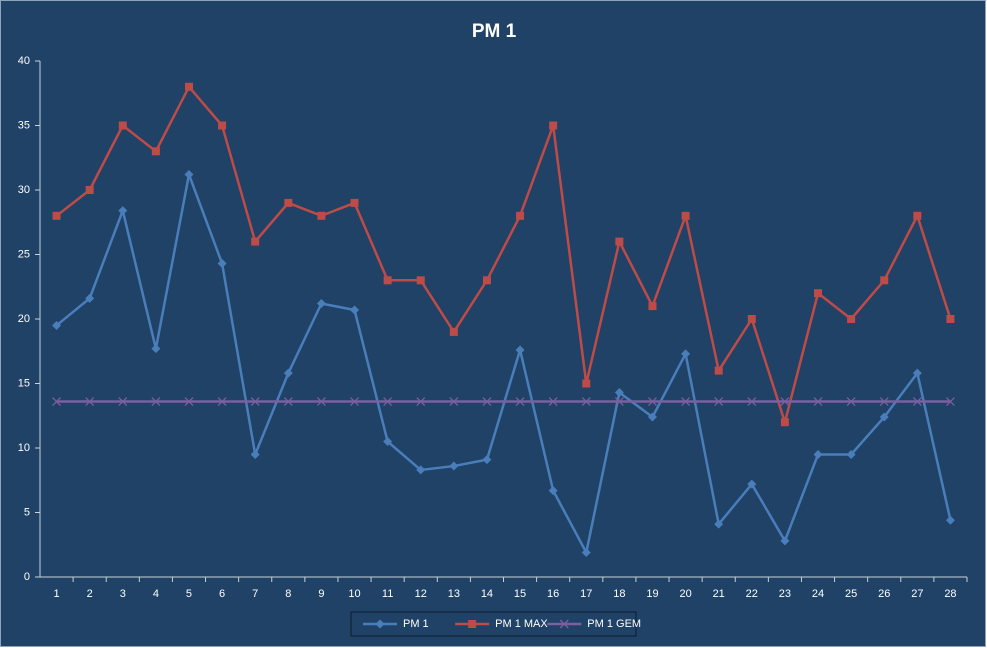 This screenshot has width=987, height=648. What do you see at coordinates (156, 594) in the screenshot?
I see `x-tick-label: 4` at bounding box center [156, 594].